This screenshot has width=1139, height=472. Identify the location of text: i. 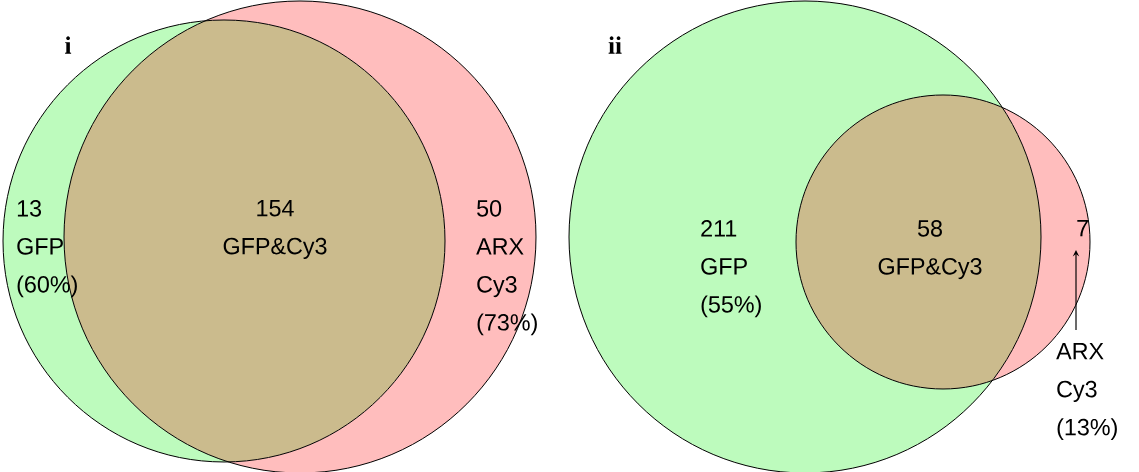
(68, 45).